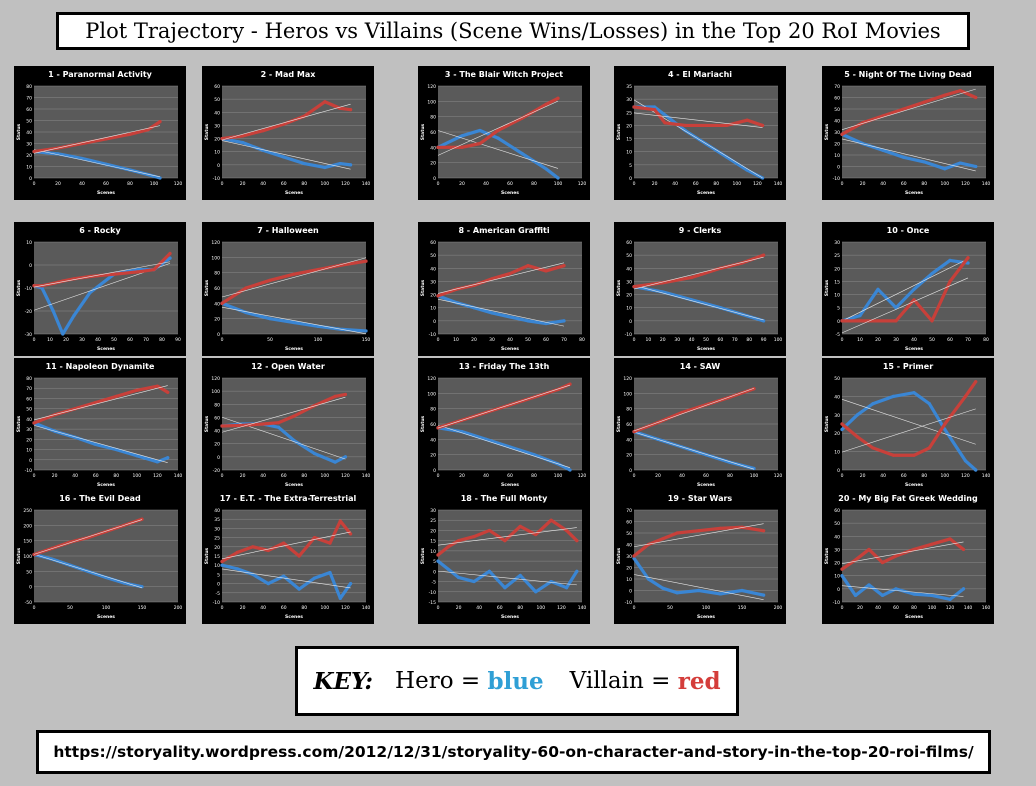 The height and width of the screenshot is (786, 1036). I want to click on y-tick-label: 70, so click(29, 99).